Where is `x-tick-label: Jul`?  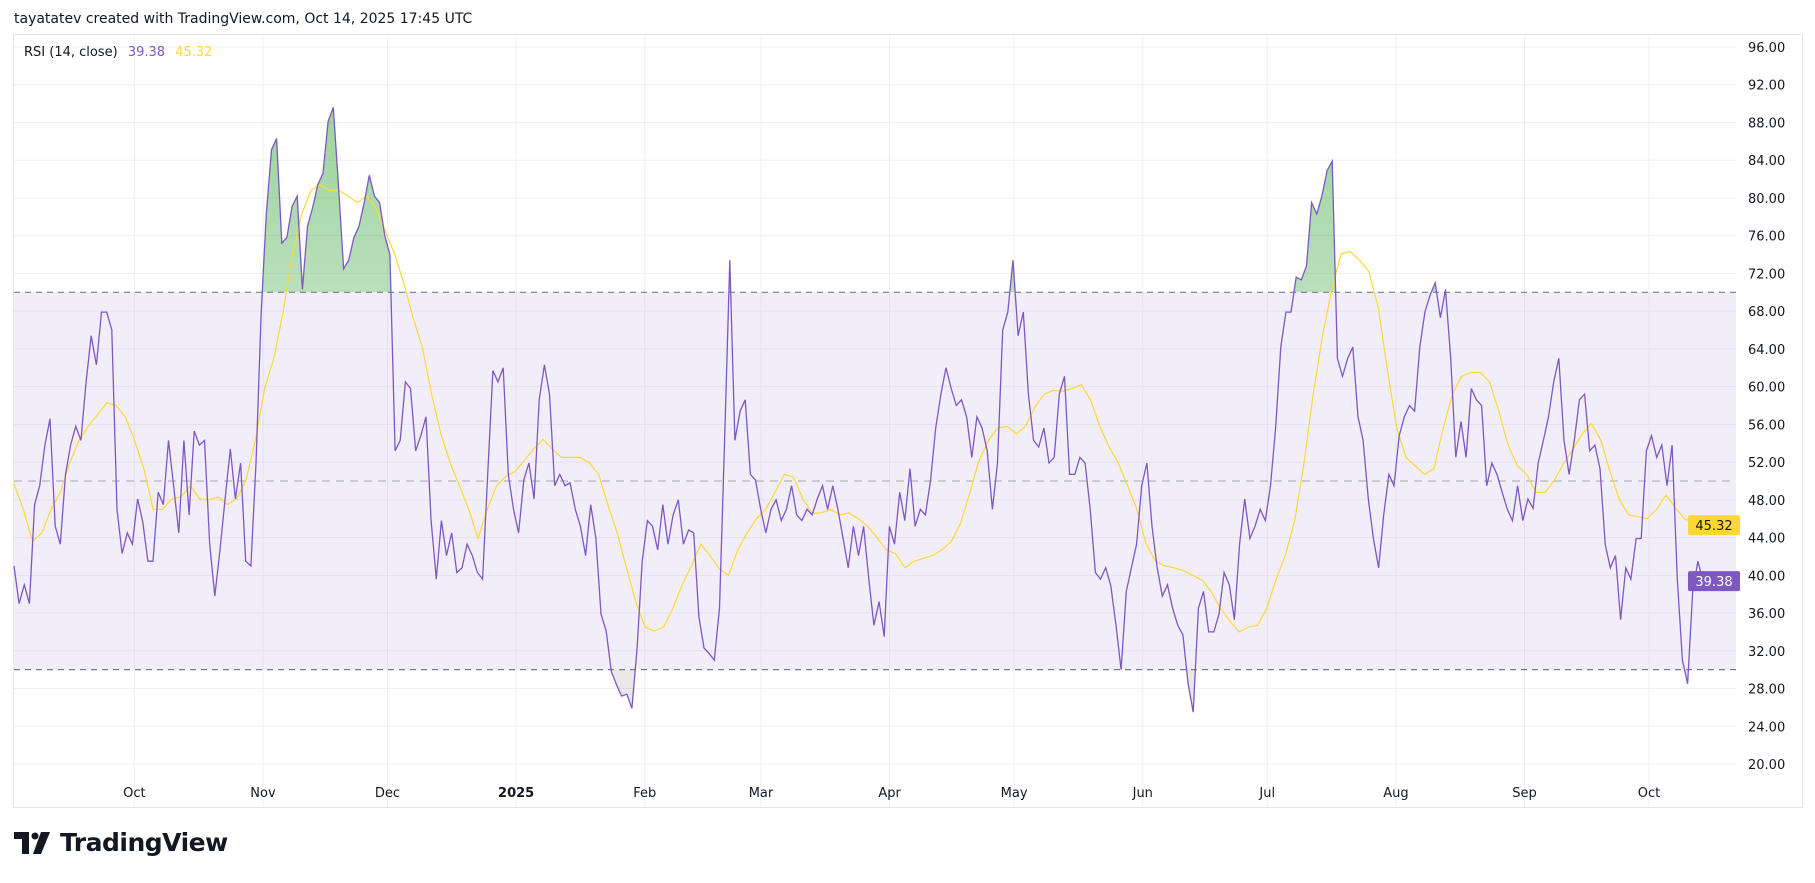 x-tick-label: Jul is located at coordinates (1266, 793).